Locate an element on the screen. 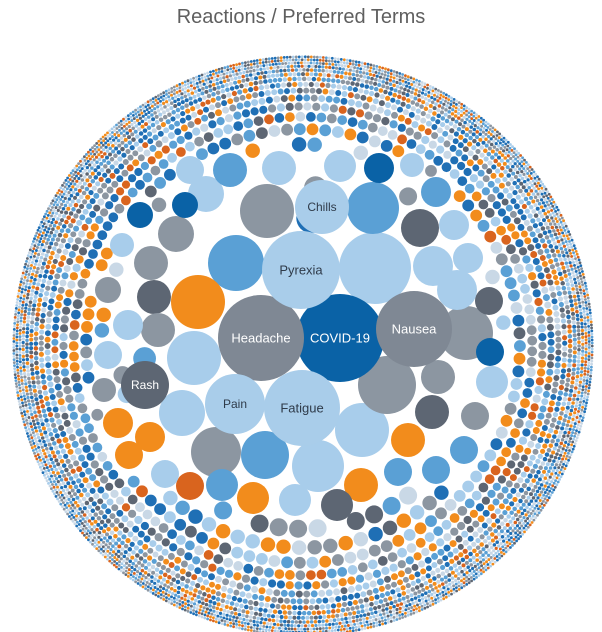 The height and width of the screenshot is (632, 602). bubble-label-headache: Headache is located at coordinates (260, 338).